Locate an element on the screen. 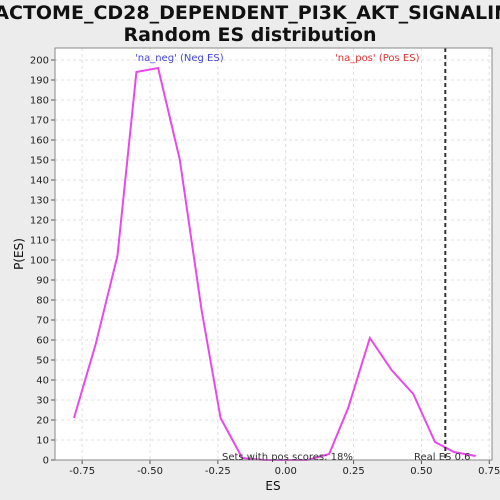  x-axis-label: ES is located at coordinates (272, 486).